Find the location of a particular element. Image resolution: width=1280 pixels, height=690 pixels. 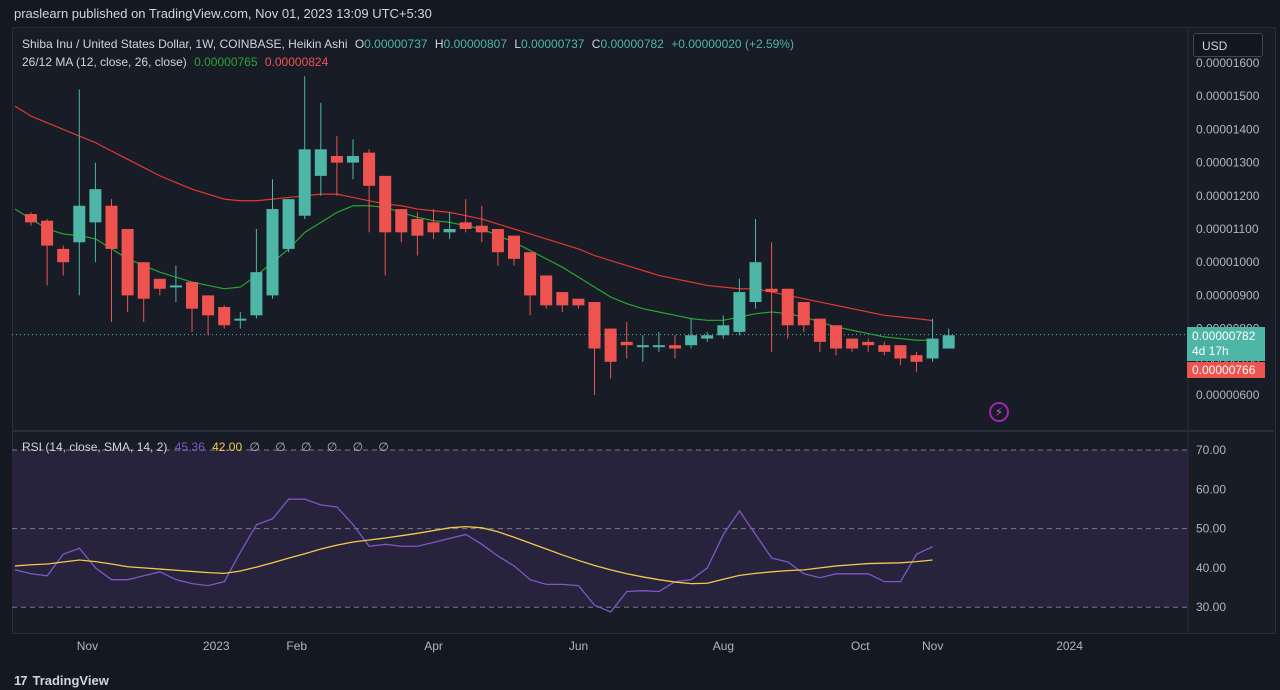

price-axis-tick-label: 0.00001400 is located at coordinates (1228, 129).